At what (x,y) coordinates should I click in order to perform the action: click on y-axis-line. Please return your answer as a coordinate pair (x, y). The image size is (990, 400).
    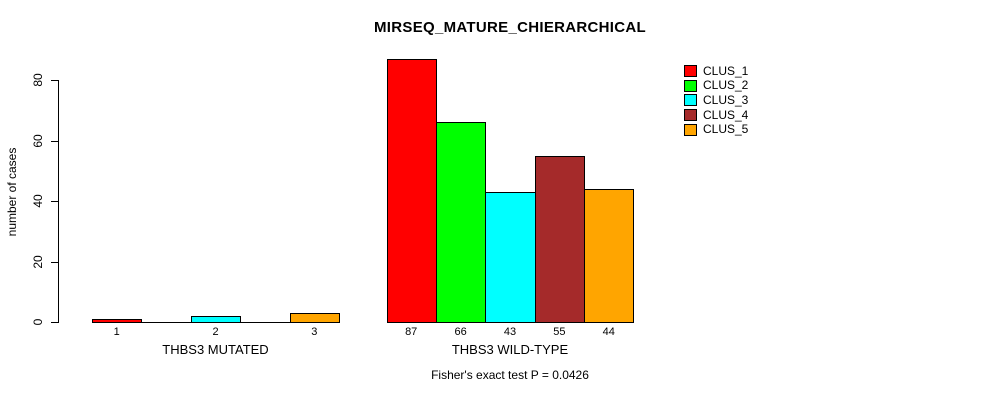
    Looking at the image, I should click on (58, 201).